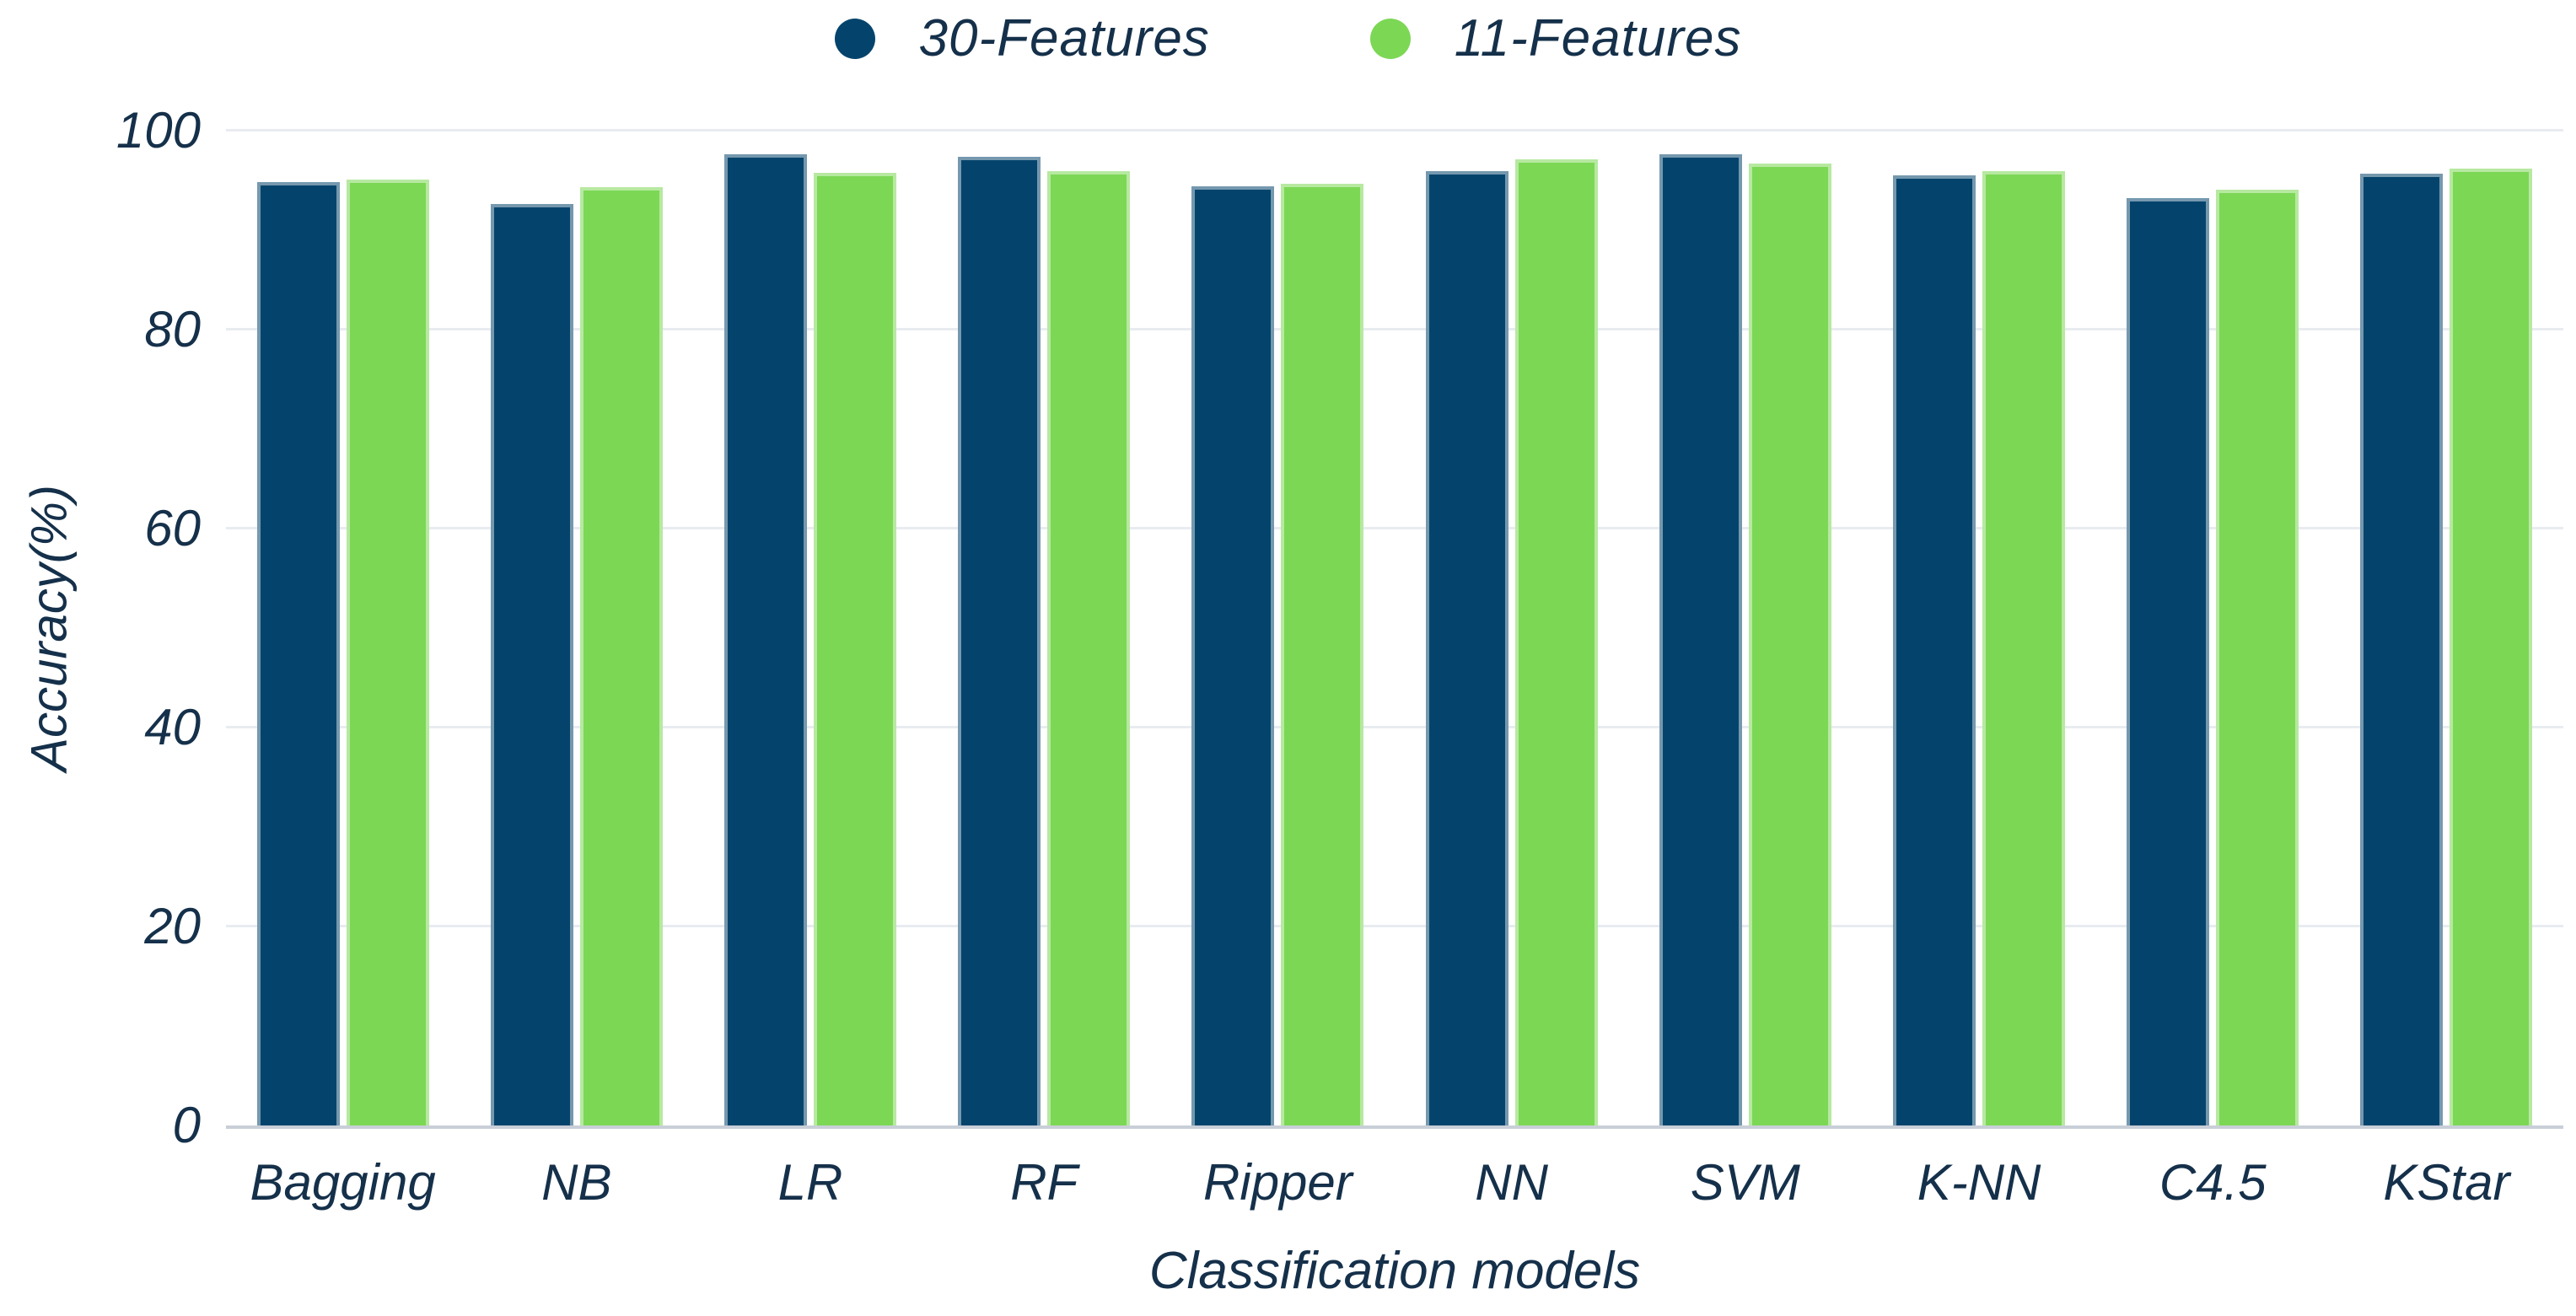  What do you see at coordinates (999, 640) in the screenshot?
I see `bar-RF-30-features` at bounding box center [999, 640].